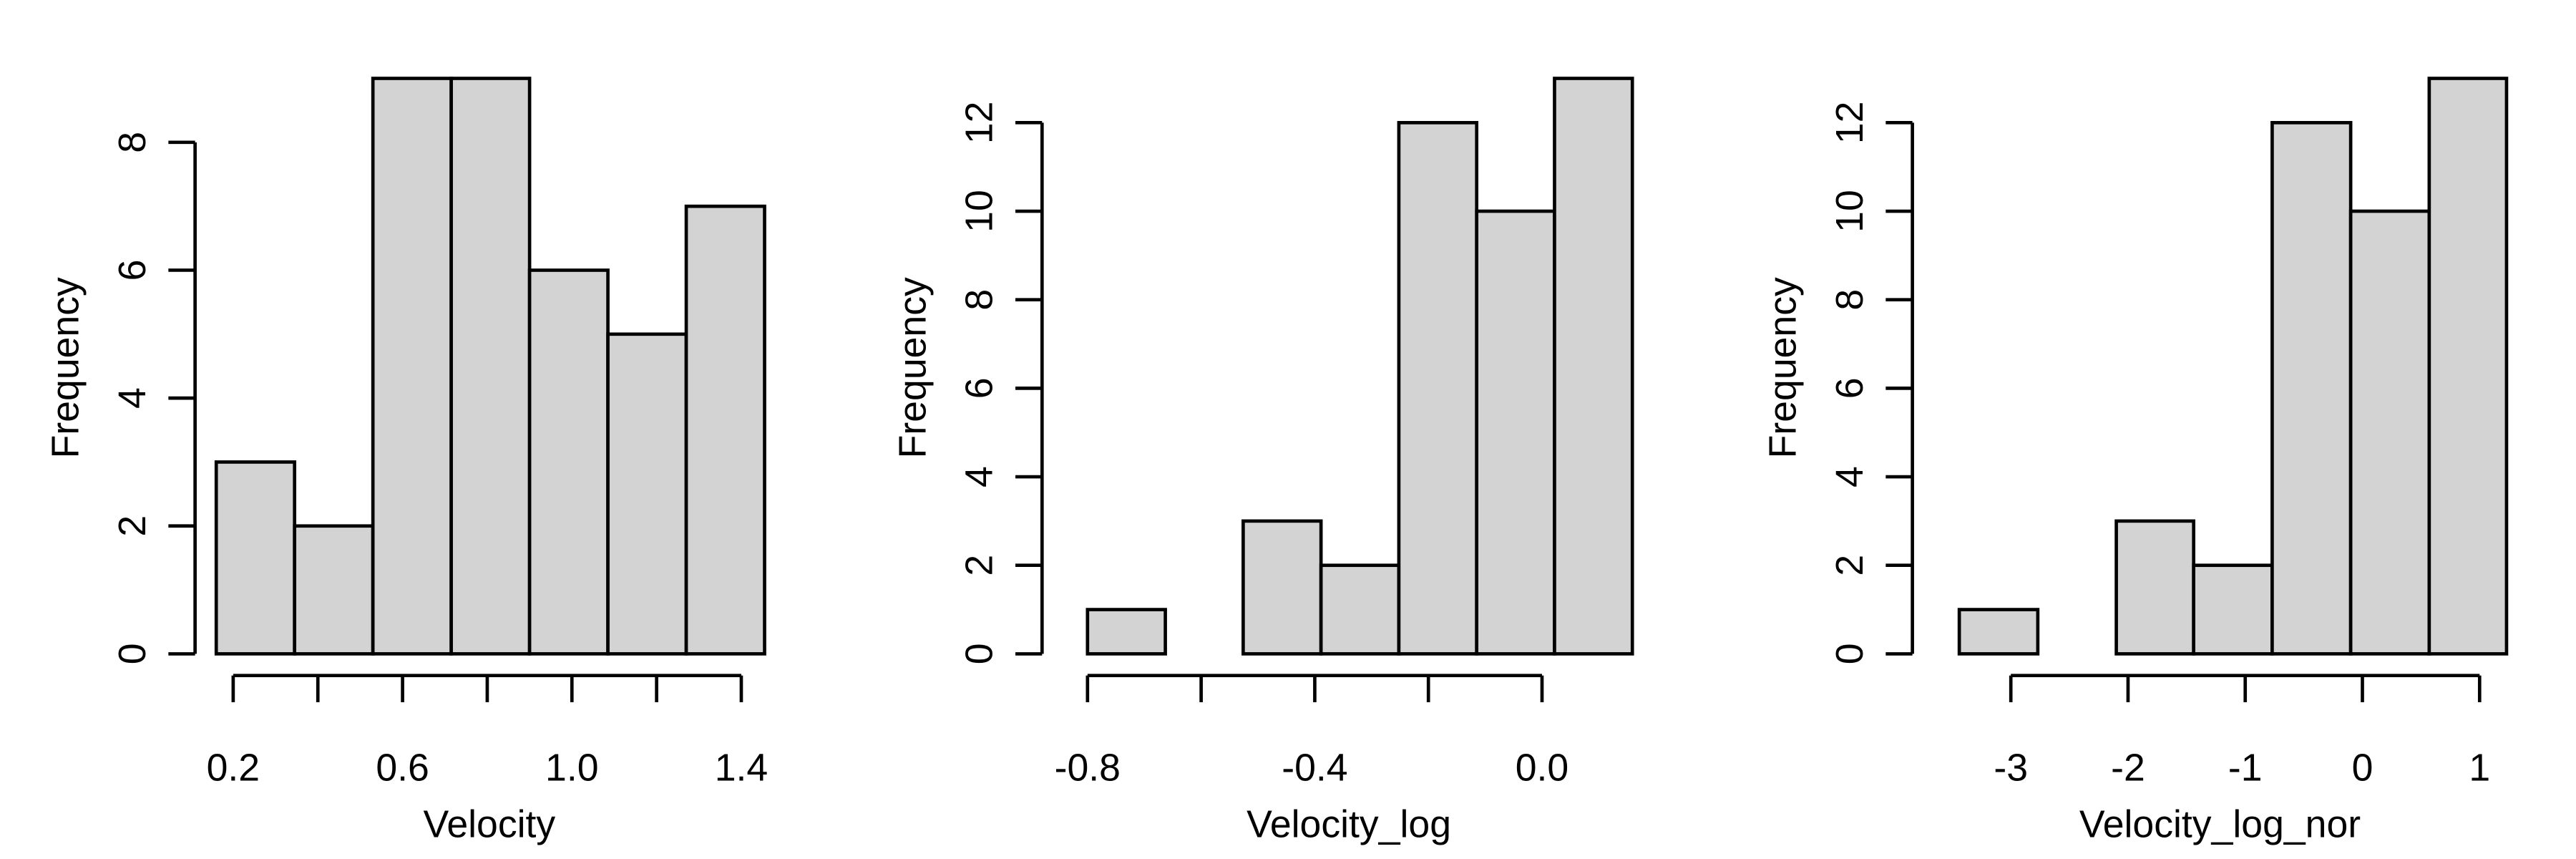 The image size is (2576, 859). Describe the element at coordinates (490, 824) in the screenshot. I see `x-axis-title: Velocity` at that location.